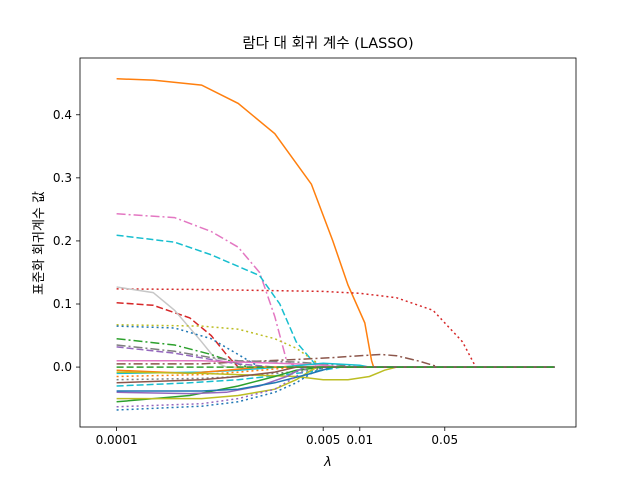 The width and height of the screenshot is (640, 480). I want to click on x-axis: 0.0001 0.005 0.01 0.05, so click(277, 437).